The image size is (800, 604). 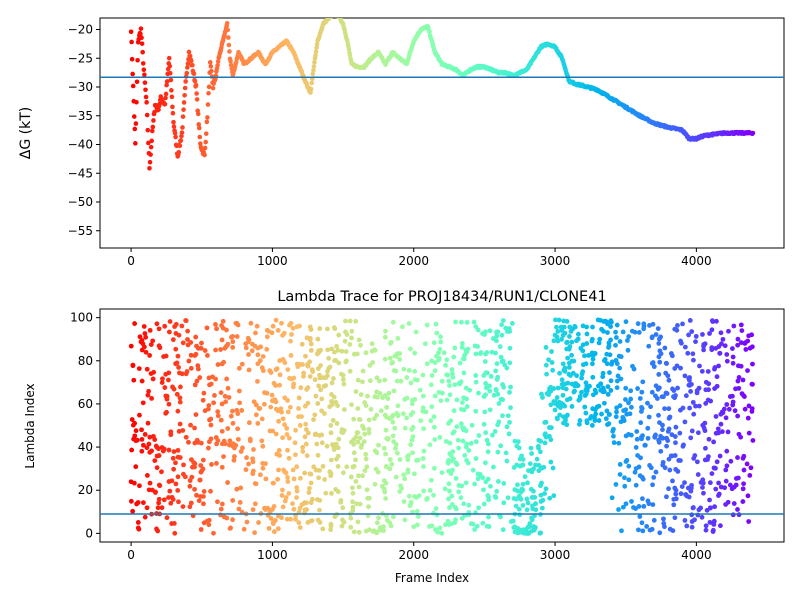 I want to click on top-y-axis-label: ΔG (kT), so click(x=26, y=133).